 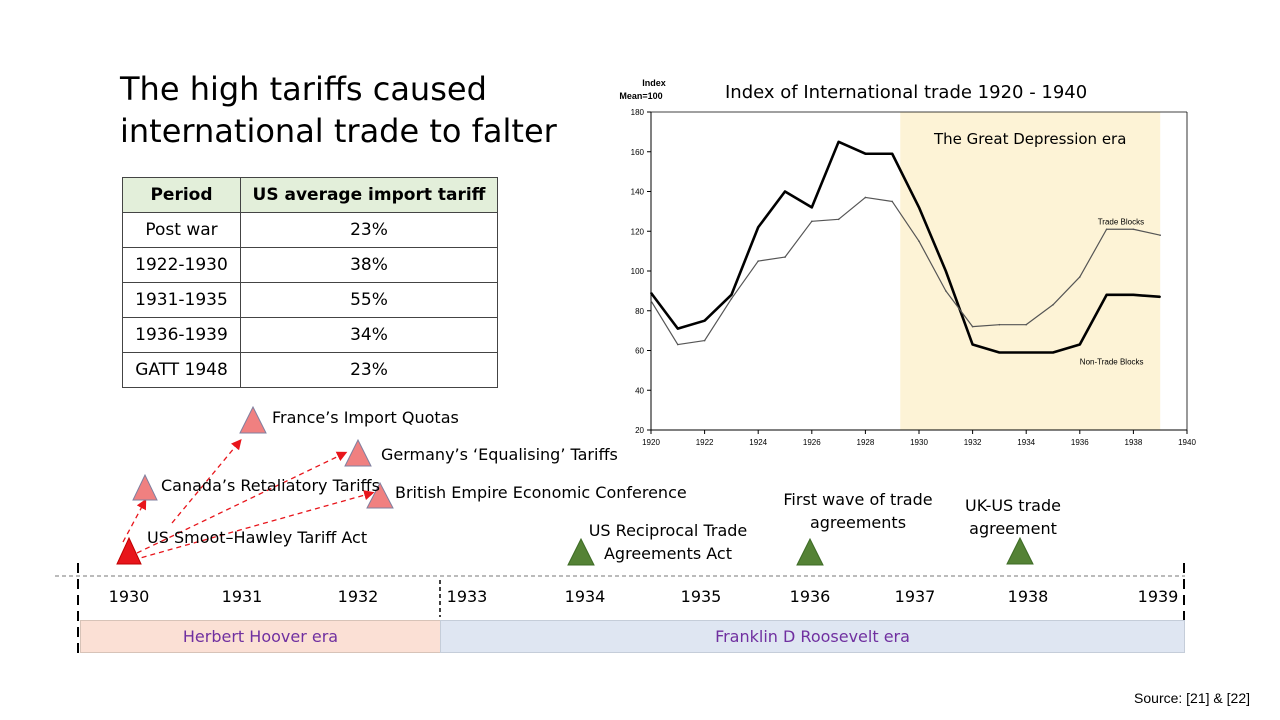 What do you see at coordinates (639, 311) in the screenshot?
I see `y-tick-label: 80` at bounding box center [639, 311].